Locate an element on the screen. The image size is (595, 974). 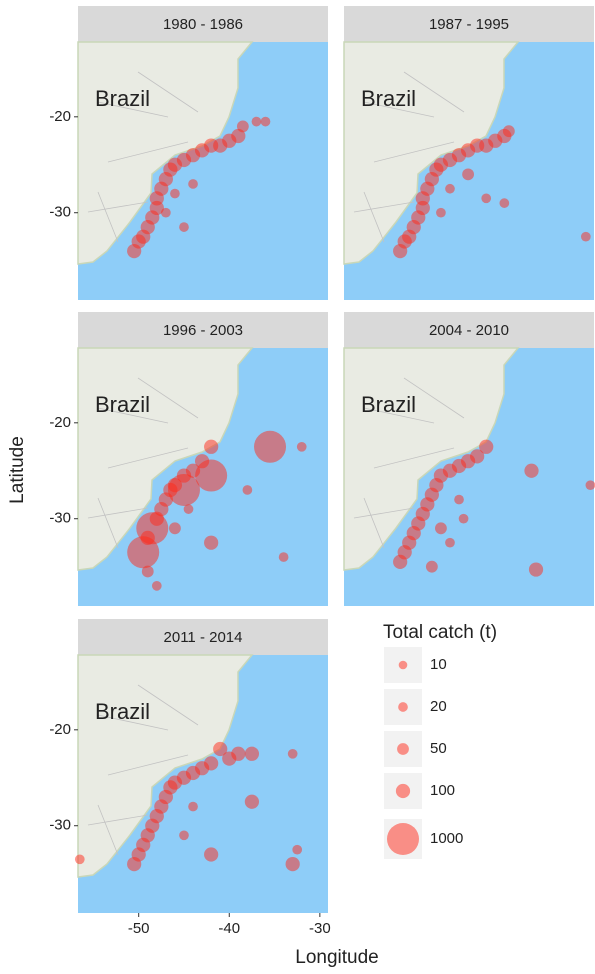
panel-title: 2004 - 2010 is located at coordinates (469, 330).